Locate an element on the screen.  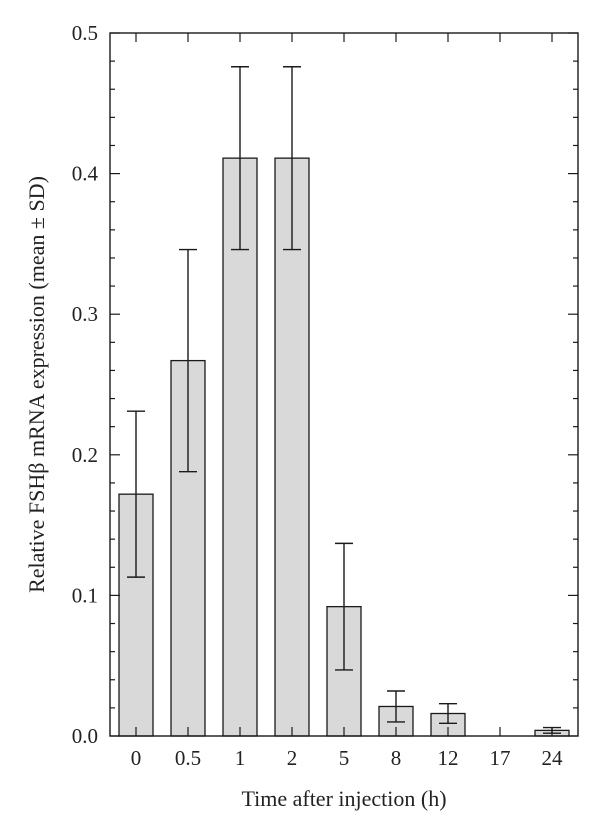
y-tick-label: 0.5 is located at coordinates (85, 33).